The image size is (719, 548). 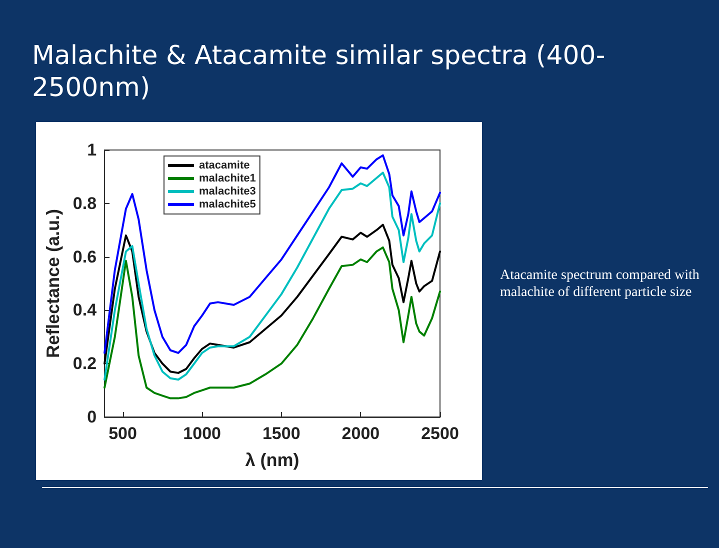 I want to click on x-tick-label: 1000, so click(x=202, y=433).